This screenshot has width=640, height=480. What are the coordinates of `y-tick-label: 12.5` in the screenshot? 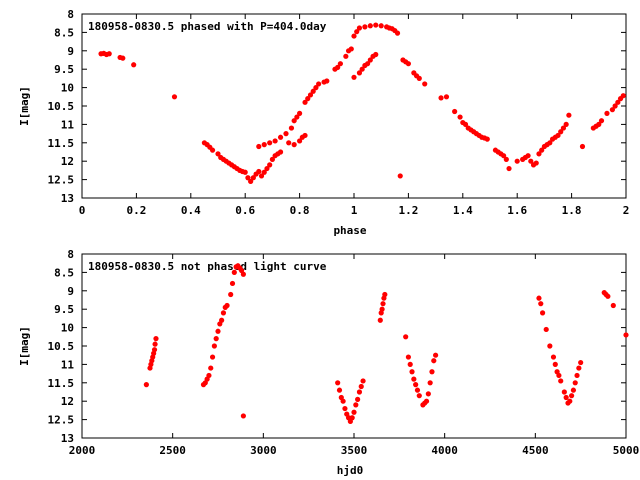 It's located at (61, 420).